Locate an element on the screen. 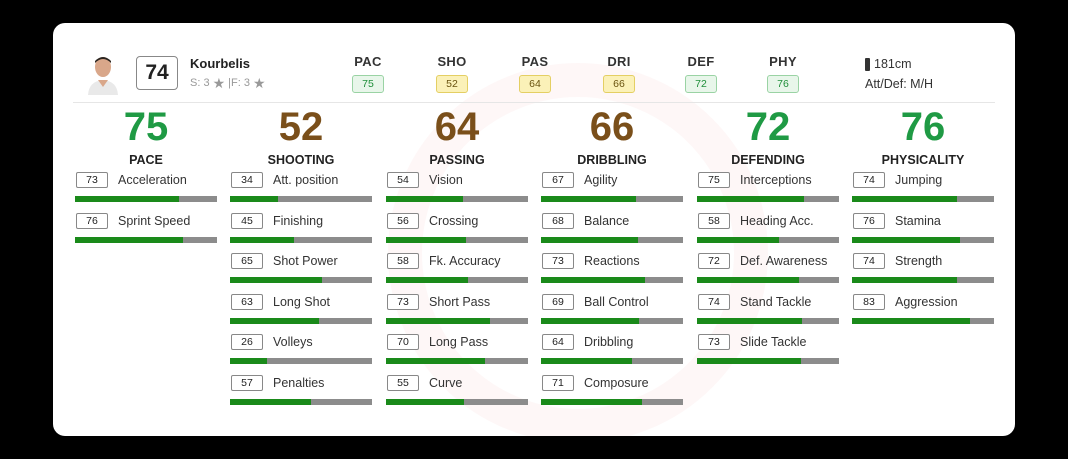 This screenshot has height=459, width=1068. stat-row: 26 Volleys is located at coordinates (301, 354).